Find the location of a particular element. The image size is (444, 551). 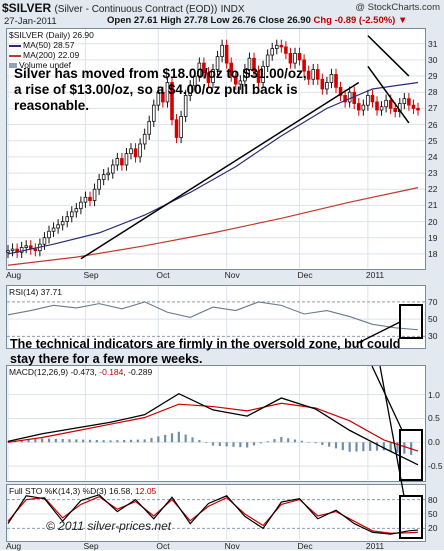

macd-highlight-box is located at coordinates (411, 455).